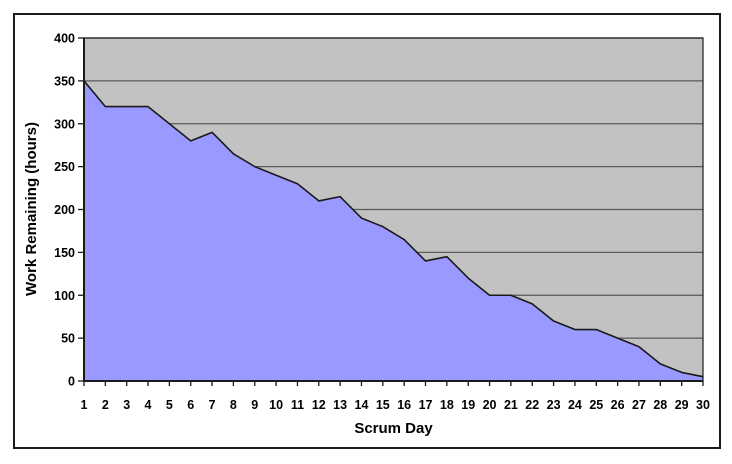  What do you see at coordinates (596, 405) in the screenshot?
I see `x-tick-label: 25` at bounding box center [596, 405].